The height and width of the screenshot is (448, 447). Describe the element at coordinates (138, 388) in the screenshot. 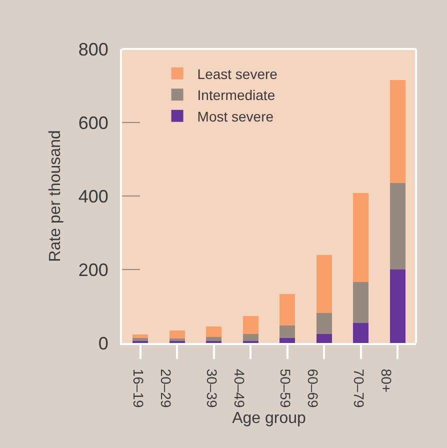

I see `x-tick-label: 16–19` at that location.